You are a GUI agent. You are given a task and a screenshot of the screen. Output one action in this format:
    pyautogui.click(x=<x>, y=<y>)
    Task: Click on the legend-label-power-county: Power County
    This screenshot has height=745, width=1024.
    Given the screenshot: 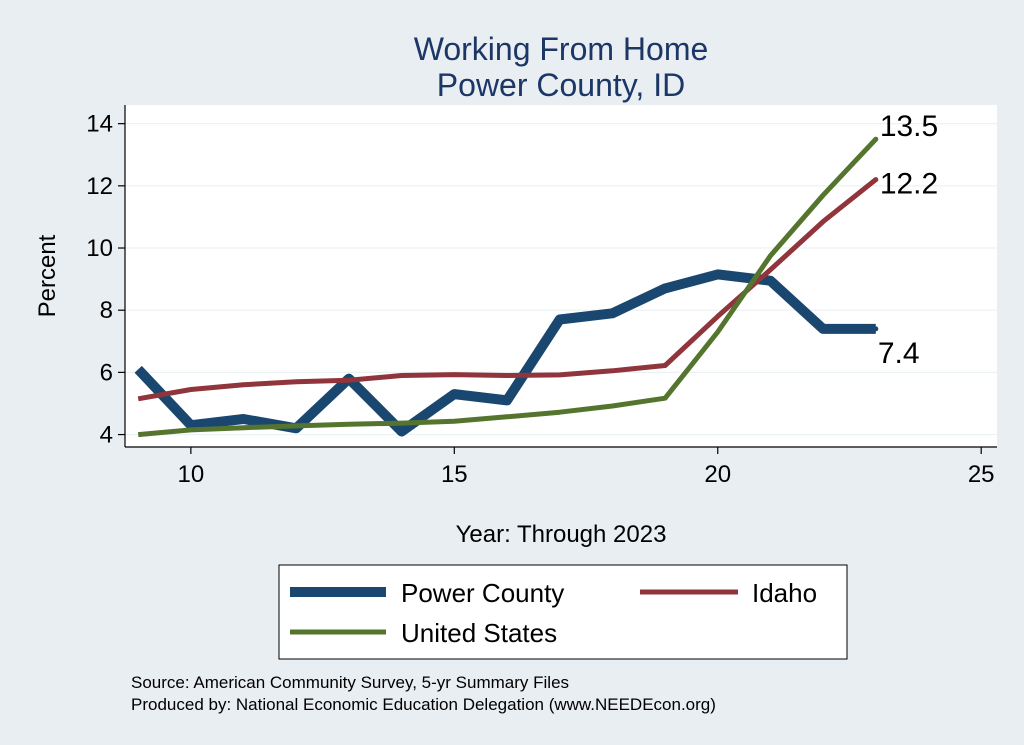 What is the action you would take?
    pyautogui.click(x=482, y=593)
    